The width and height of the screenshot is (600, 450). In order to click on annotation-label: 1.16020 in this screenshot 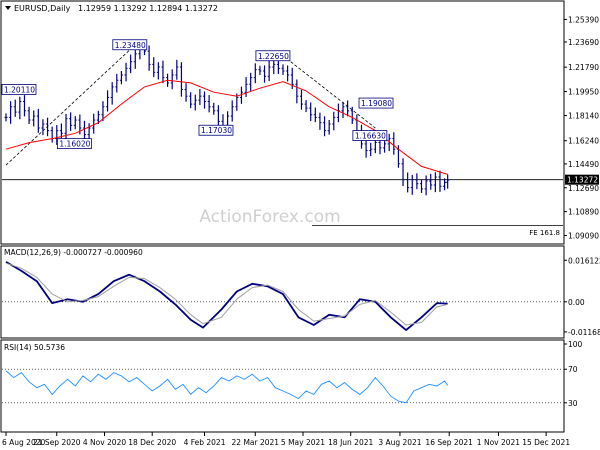, I will do `click(74, 144)`.